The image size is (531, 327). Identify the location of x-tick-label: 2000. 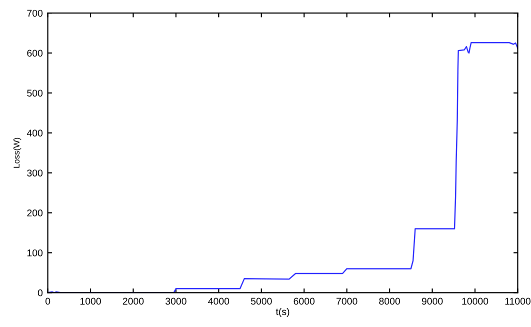
(133, 301).